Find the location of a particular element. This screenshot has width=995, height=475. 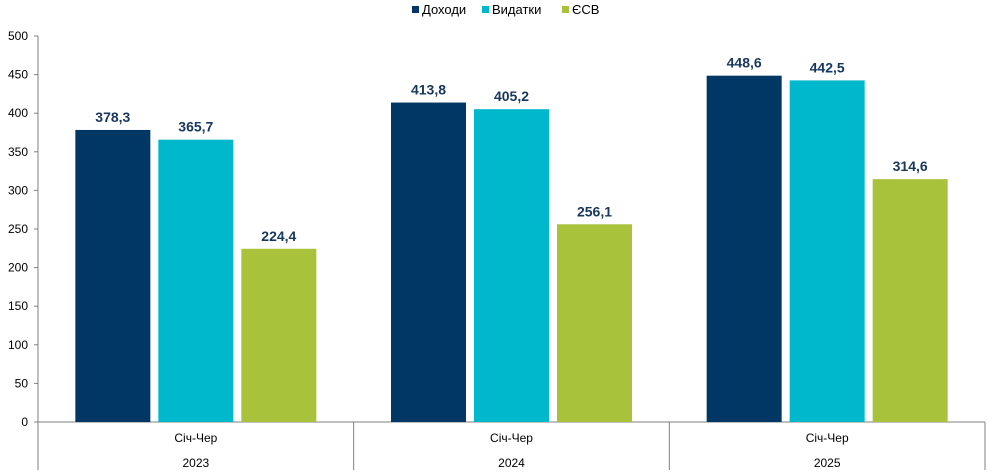

data-label: 442,5 is located at coordinates (827, 67).